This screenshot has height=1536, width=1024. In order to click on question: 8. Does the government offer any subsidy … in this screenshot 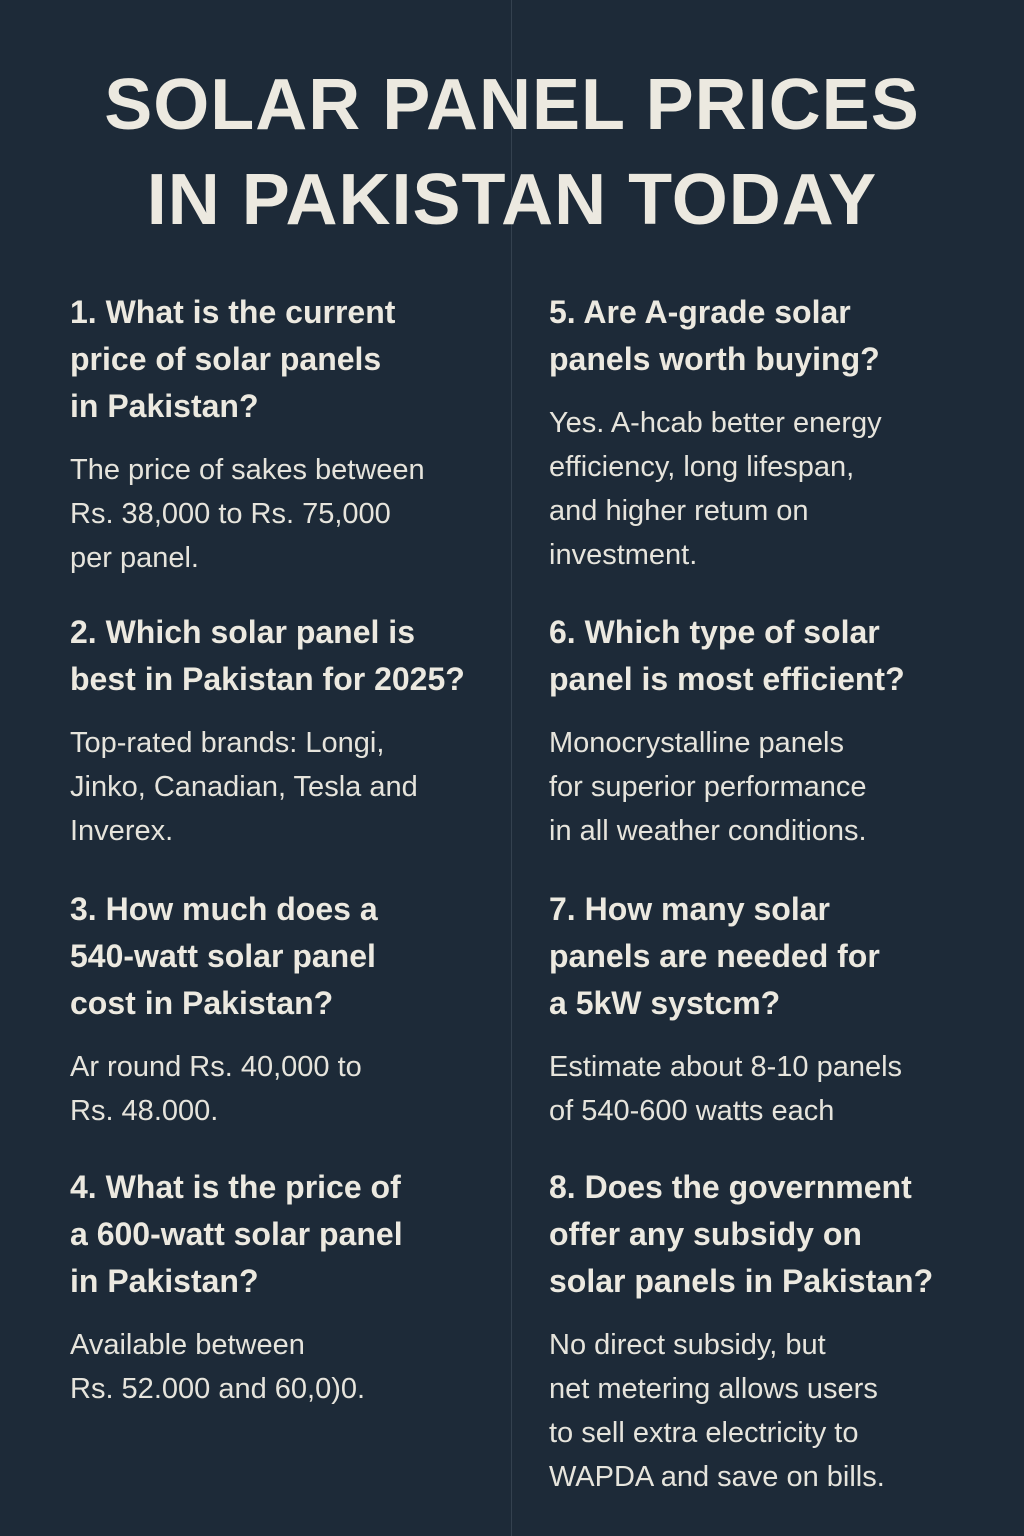, I will do `click(769, 1234)`.